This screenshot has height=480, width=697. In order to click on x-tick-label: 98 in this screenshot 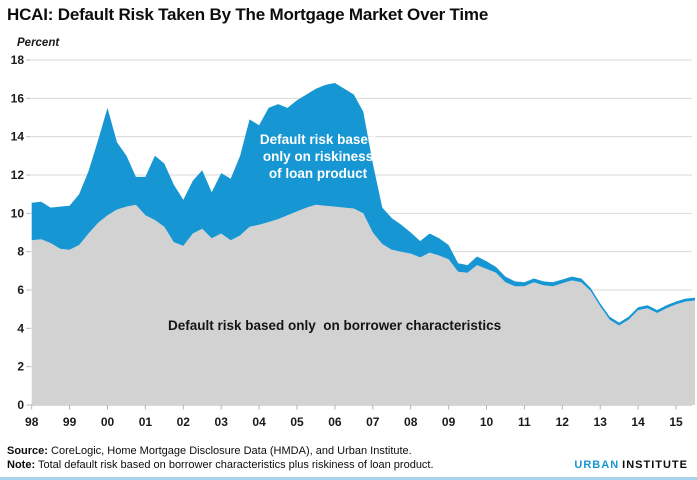, I will do `click(32, 422)`.